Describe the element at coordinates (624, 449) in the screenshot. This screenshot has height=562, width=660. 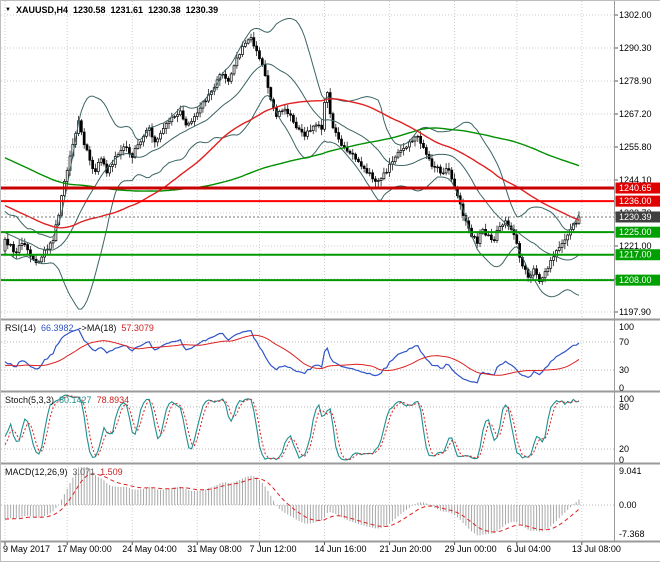
I see `indicator-tick-label: 20` at that location.